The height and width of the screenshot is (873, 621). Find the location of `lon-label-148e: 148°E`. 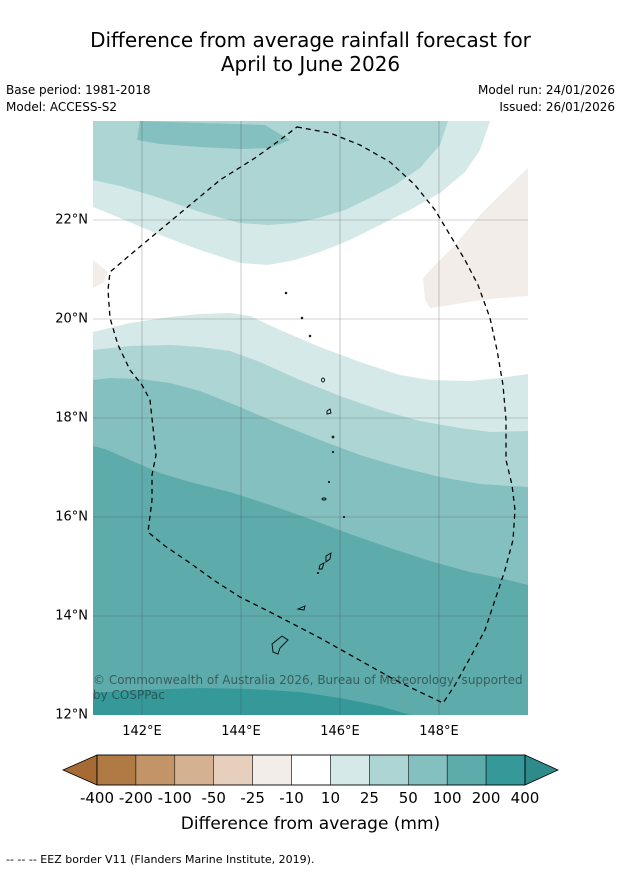

lon-label-148e: 148°E is located at coordinates (439, 731).